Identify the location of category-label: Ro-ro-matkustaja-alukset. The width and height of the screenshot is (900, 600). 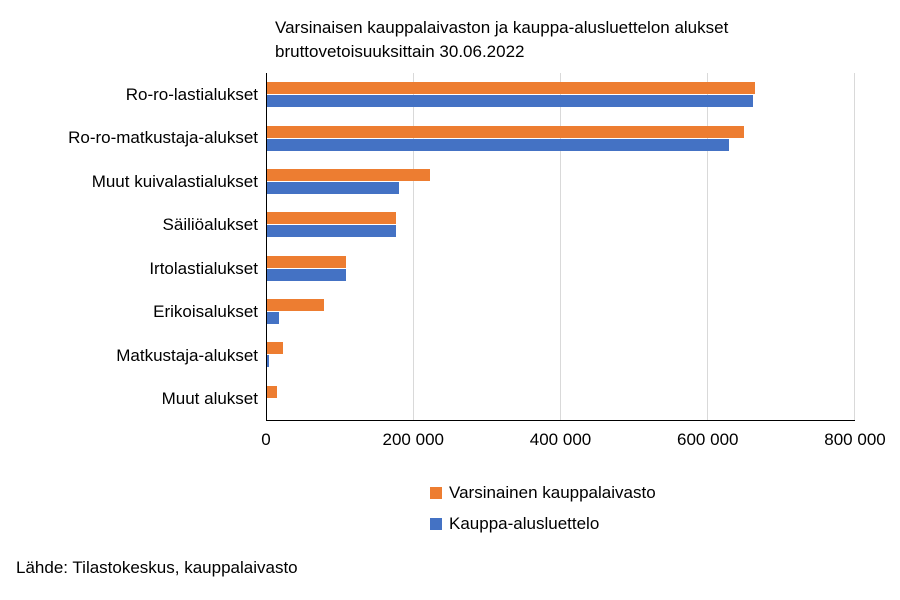
(163, 138).